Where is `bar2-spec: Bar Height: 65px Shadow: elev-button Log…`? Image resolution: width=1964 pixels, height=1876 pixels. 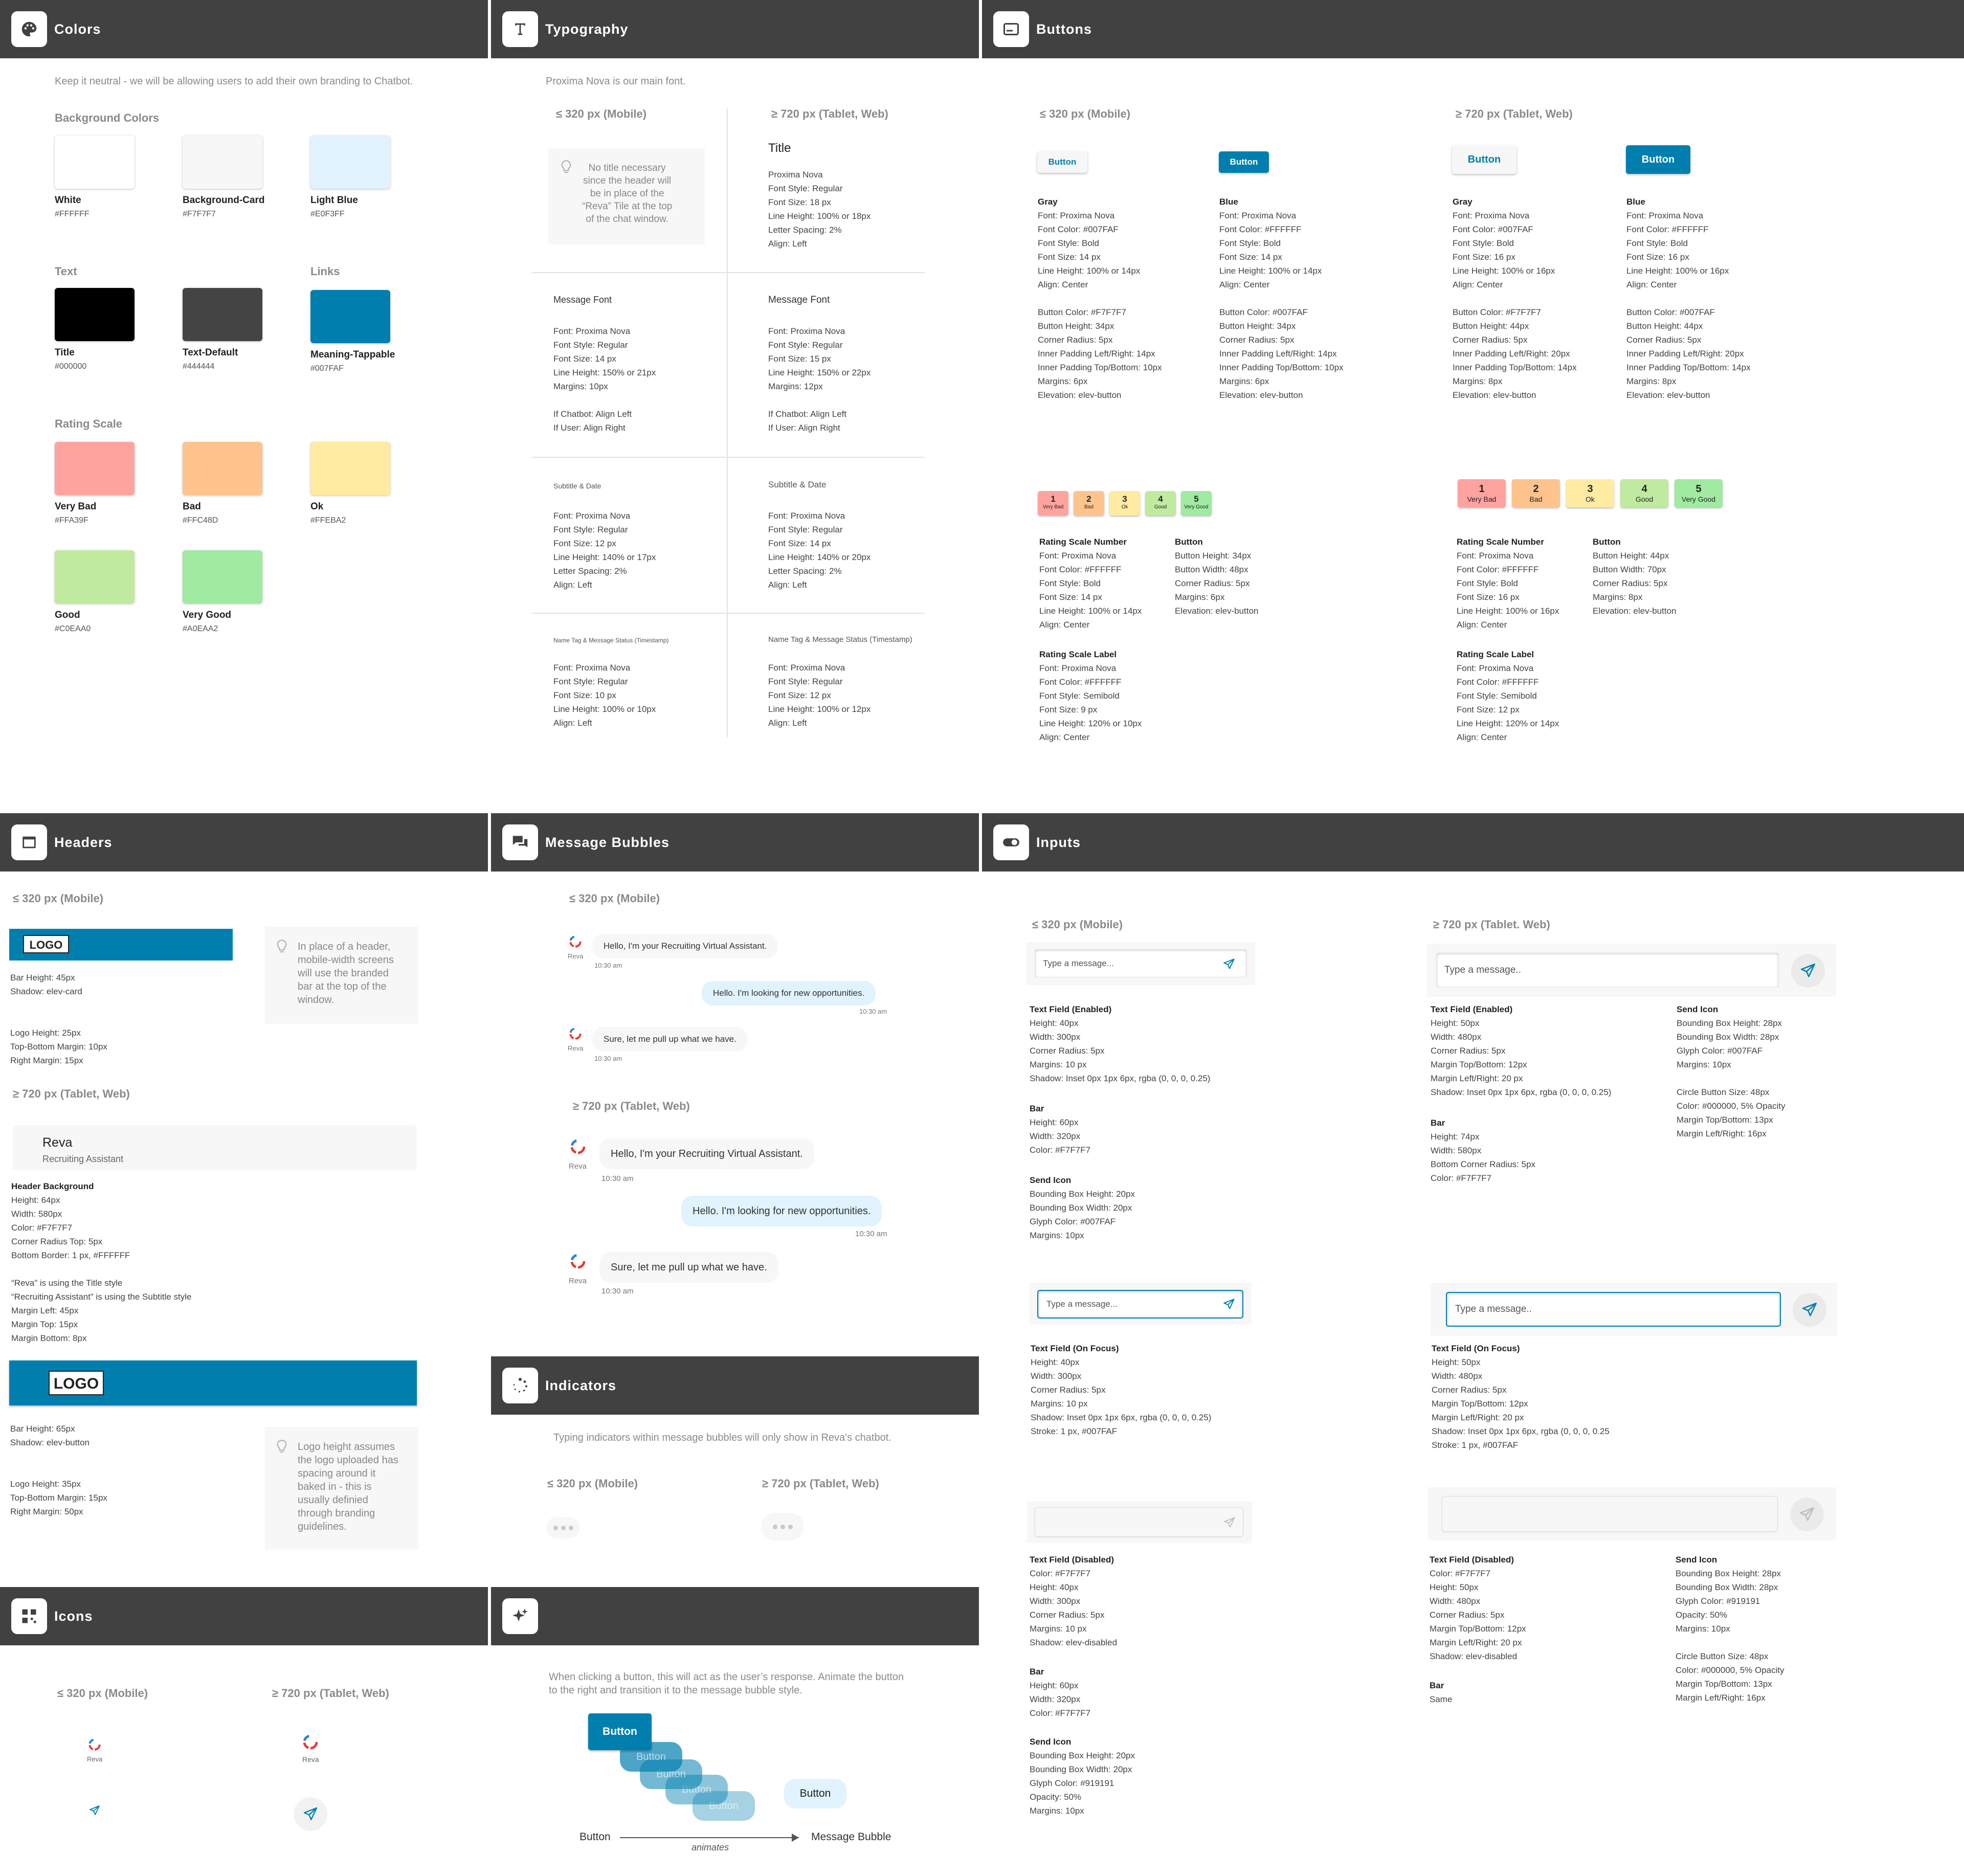
bar2-spec: Bar Height: 65px Shadow: elev-button Log… is located at coordinates (58, 1470).